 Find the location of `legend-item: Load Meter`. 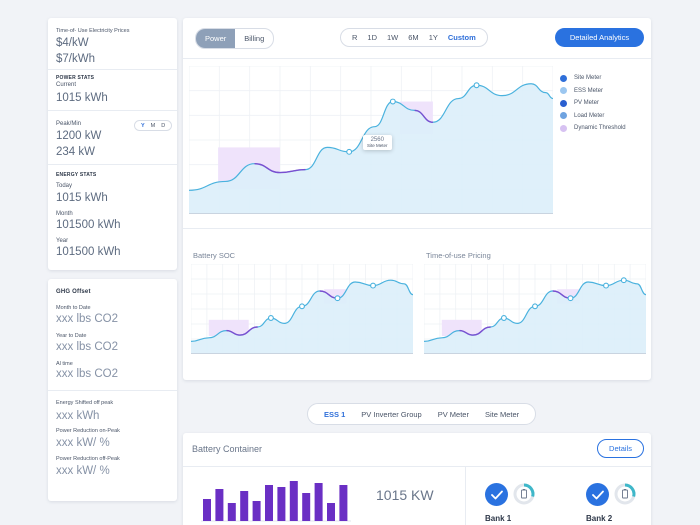

legend-item: Load Meter is located at coordinates (593, 116).